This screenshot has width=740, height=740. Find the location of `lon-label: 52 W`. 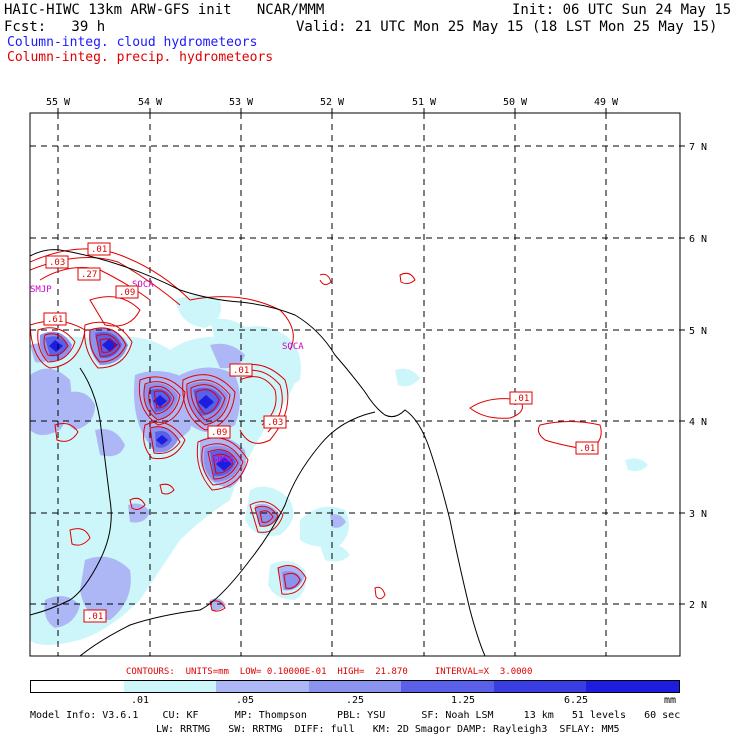

lon-label: 52 W is located at coordinates (332, 102).